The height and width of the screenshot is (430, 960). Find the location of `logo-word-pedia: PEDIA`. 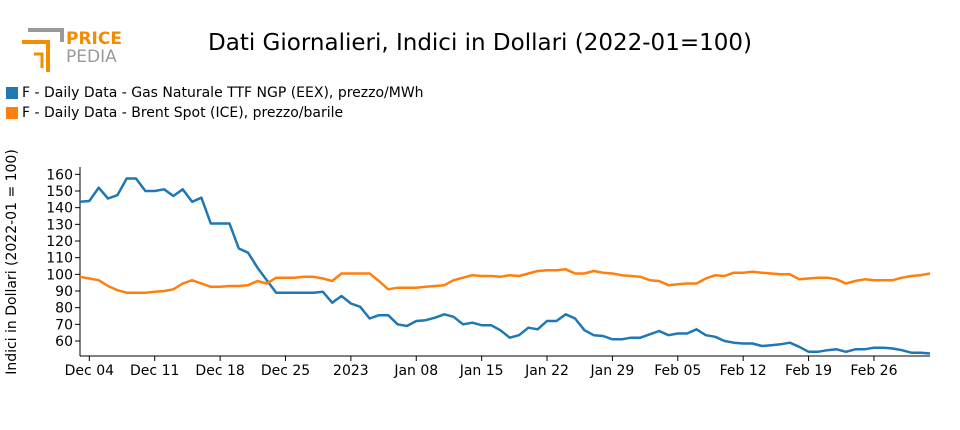

logo-word-pedia: PEDIA is located at coordinates (91, 57).